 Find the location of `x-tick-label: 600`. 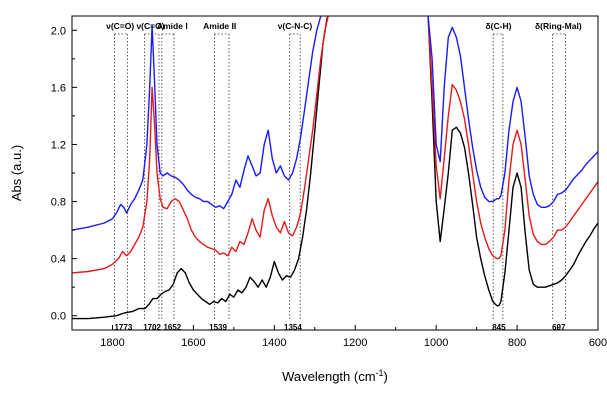

x-tick-label: 600 is located at coordinates (598, 343).